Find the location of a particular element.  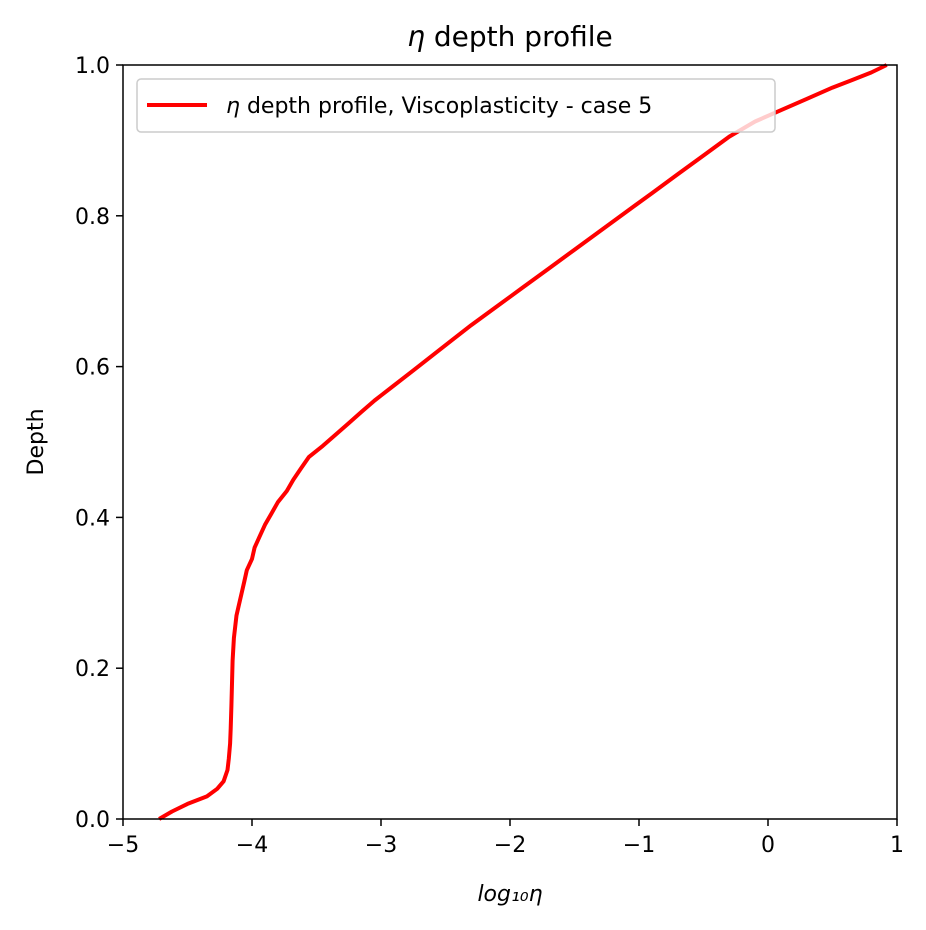

legend-label-text: depth profile, Viscoplasticity - case 5 is located at coordinates (446, 106).